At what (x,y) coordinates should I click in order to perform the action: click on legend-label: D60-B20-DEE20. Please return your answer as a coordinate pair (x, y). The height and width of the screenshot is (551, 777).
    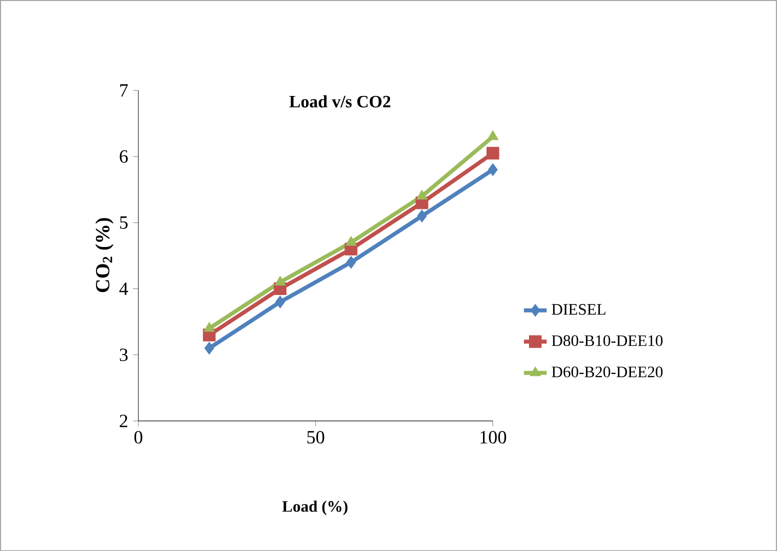
    Looking at the image, I should click on (607, 372).